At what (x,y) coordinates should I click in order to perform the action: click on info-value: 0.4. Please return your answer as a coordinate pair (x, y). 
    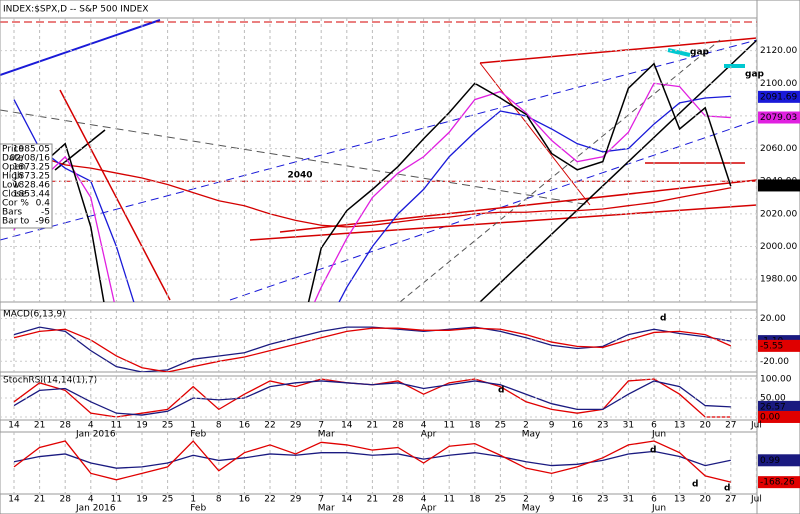
    Looking at the image, I should click on (43, 204).